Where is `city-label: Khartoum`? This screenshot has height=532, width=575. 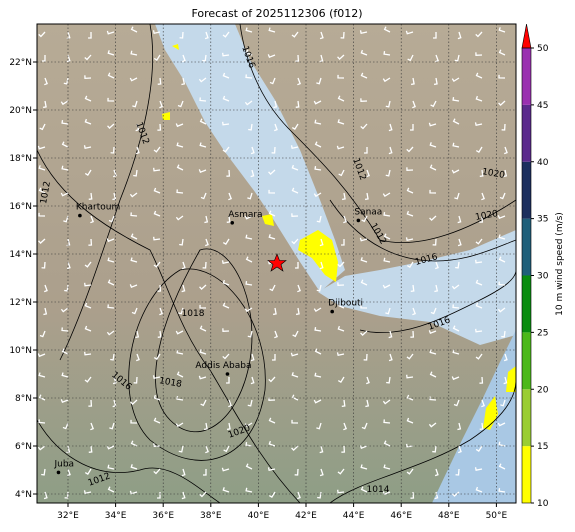
city-label: Khartoum is located at coordinates (98, 208).